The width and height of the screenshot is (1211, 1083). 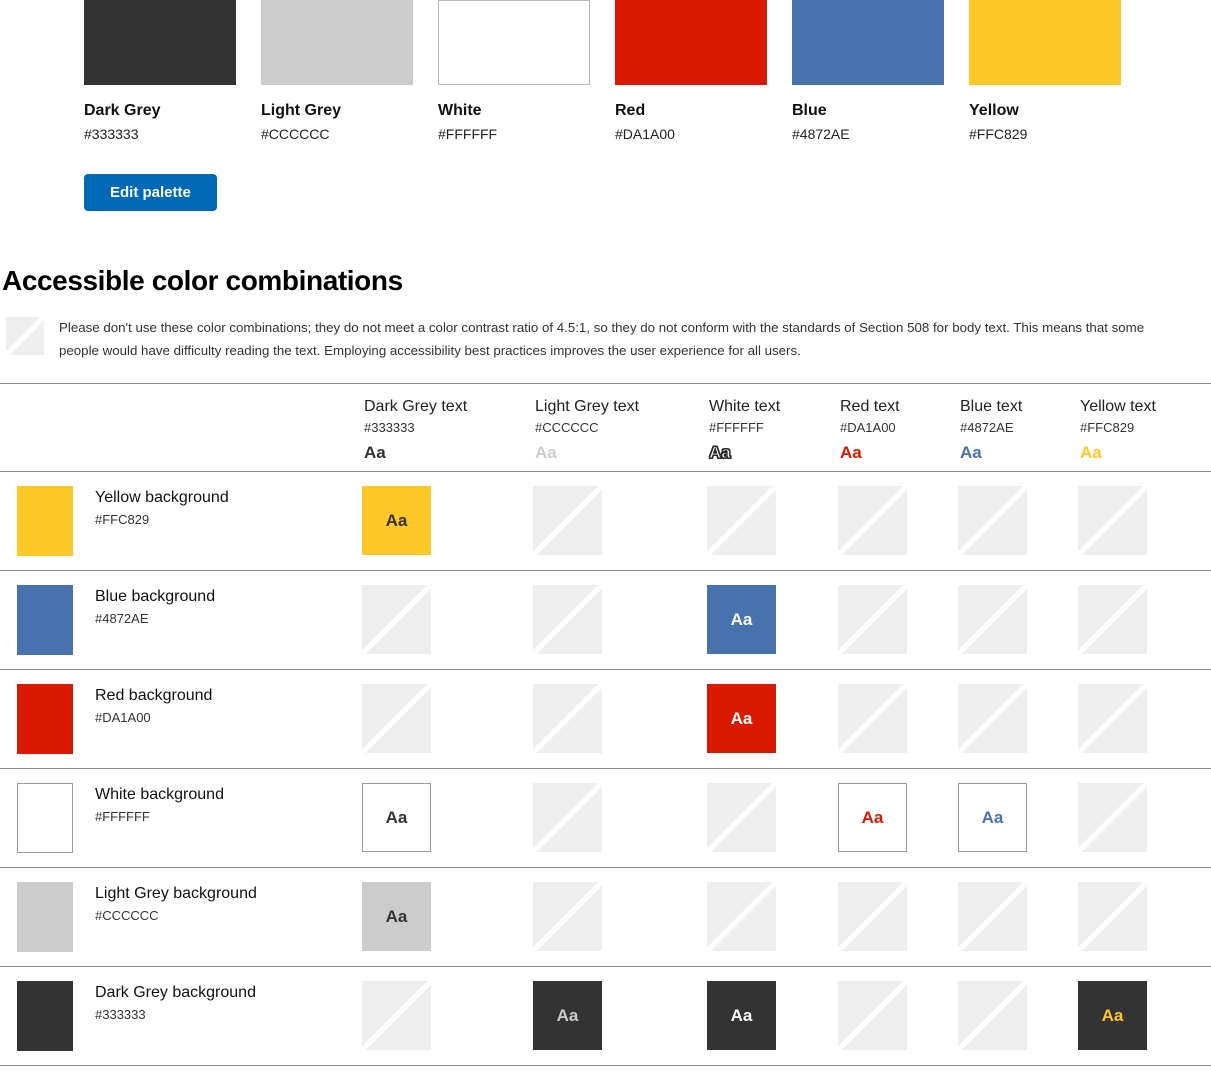 What do you see at coordinates (821, 134) in the screenshot?
I see `palette-hex: #4872AE` at bounding box center [821, 134].